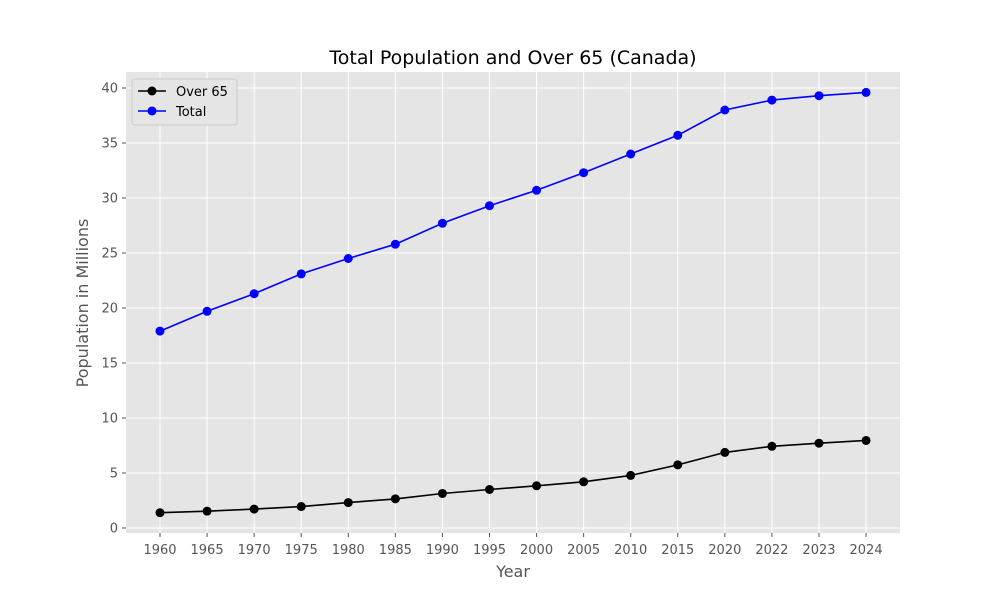 The height and width of the screenshot is (600, 1000). What do you see at coordinates (207, 550) in the screenshot?
I see `x-tick-label: 1965` at bounding box center [207, 550].